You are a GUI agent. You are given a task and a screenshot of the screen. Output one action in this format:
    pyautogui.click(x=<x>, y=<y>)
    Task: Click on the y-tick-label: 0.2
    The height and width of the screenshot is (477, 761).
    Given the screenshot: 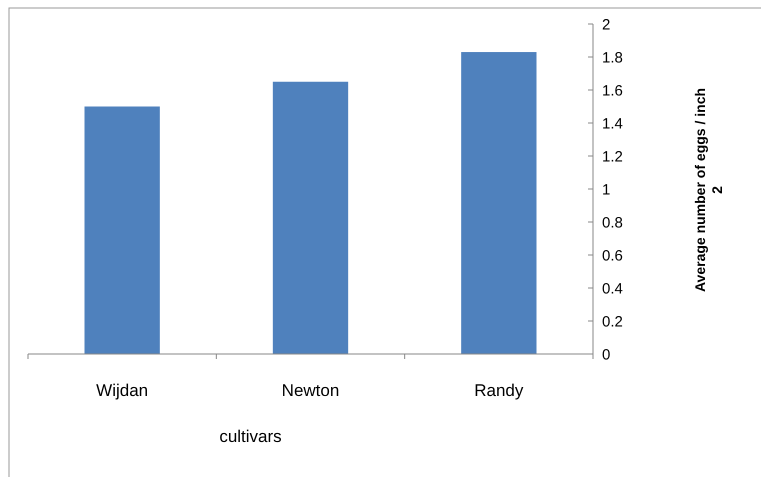 What is the action you would take?
    pyautogui.click(x=612, y=321)
    